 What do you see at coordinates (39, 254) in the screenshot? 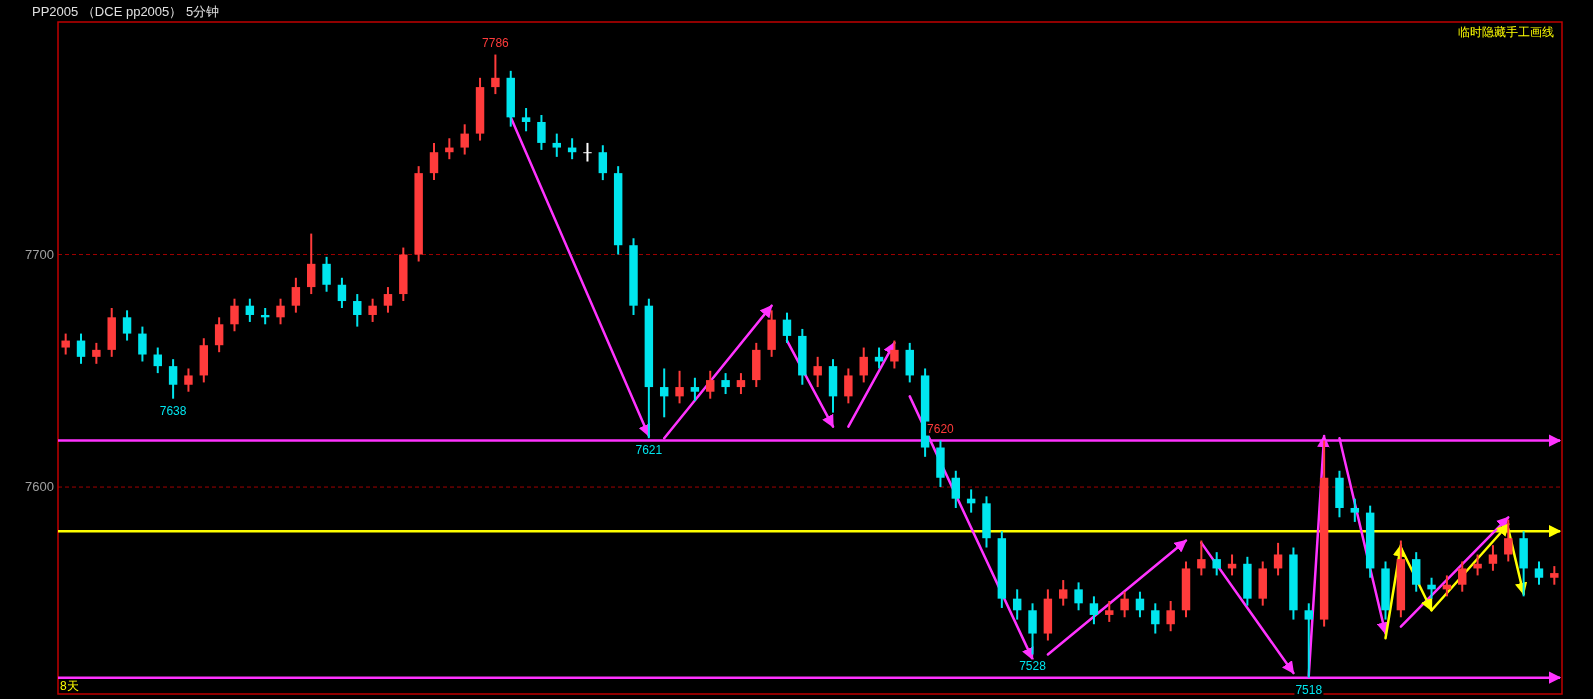
I see `y-tick-label: 7700` at bounding box center [39, 254].